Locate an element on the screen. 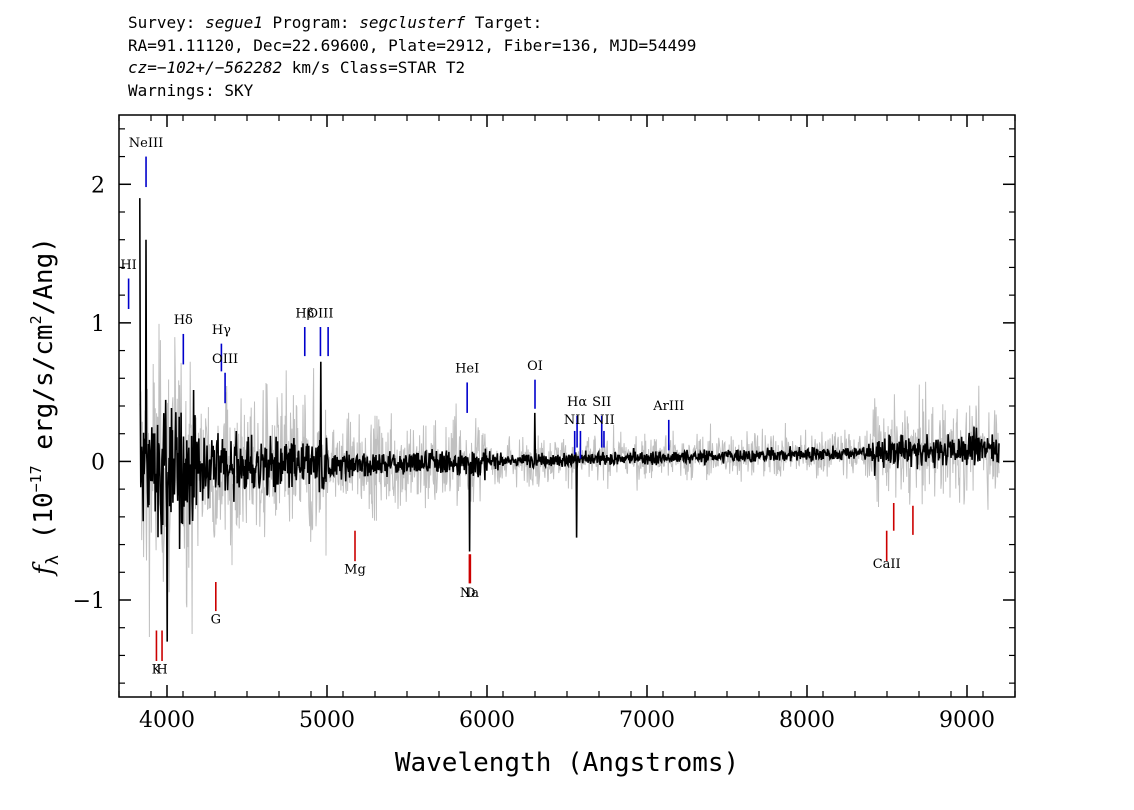 The image size is (1134, 810). emission-line-label: Hβ is located at coordinates (304, 313).